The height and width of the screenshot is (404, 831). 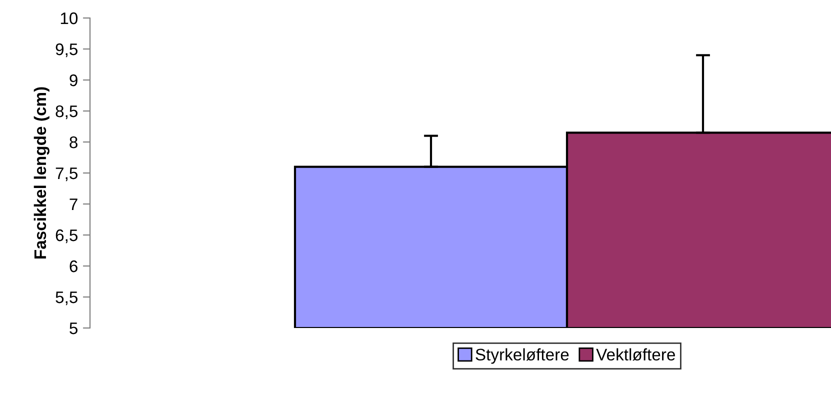 I want to click on legend-label: Vektløftere, so click(x=635, y=354).